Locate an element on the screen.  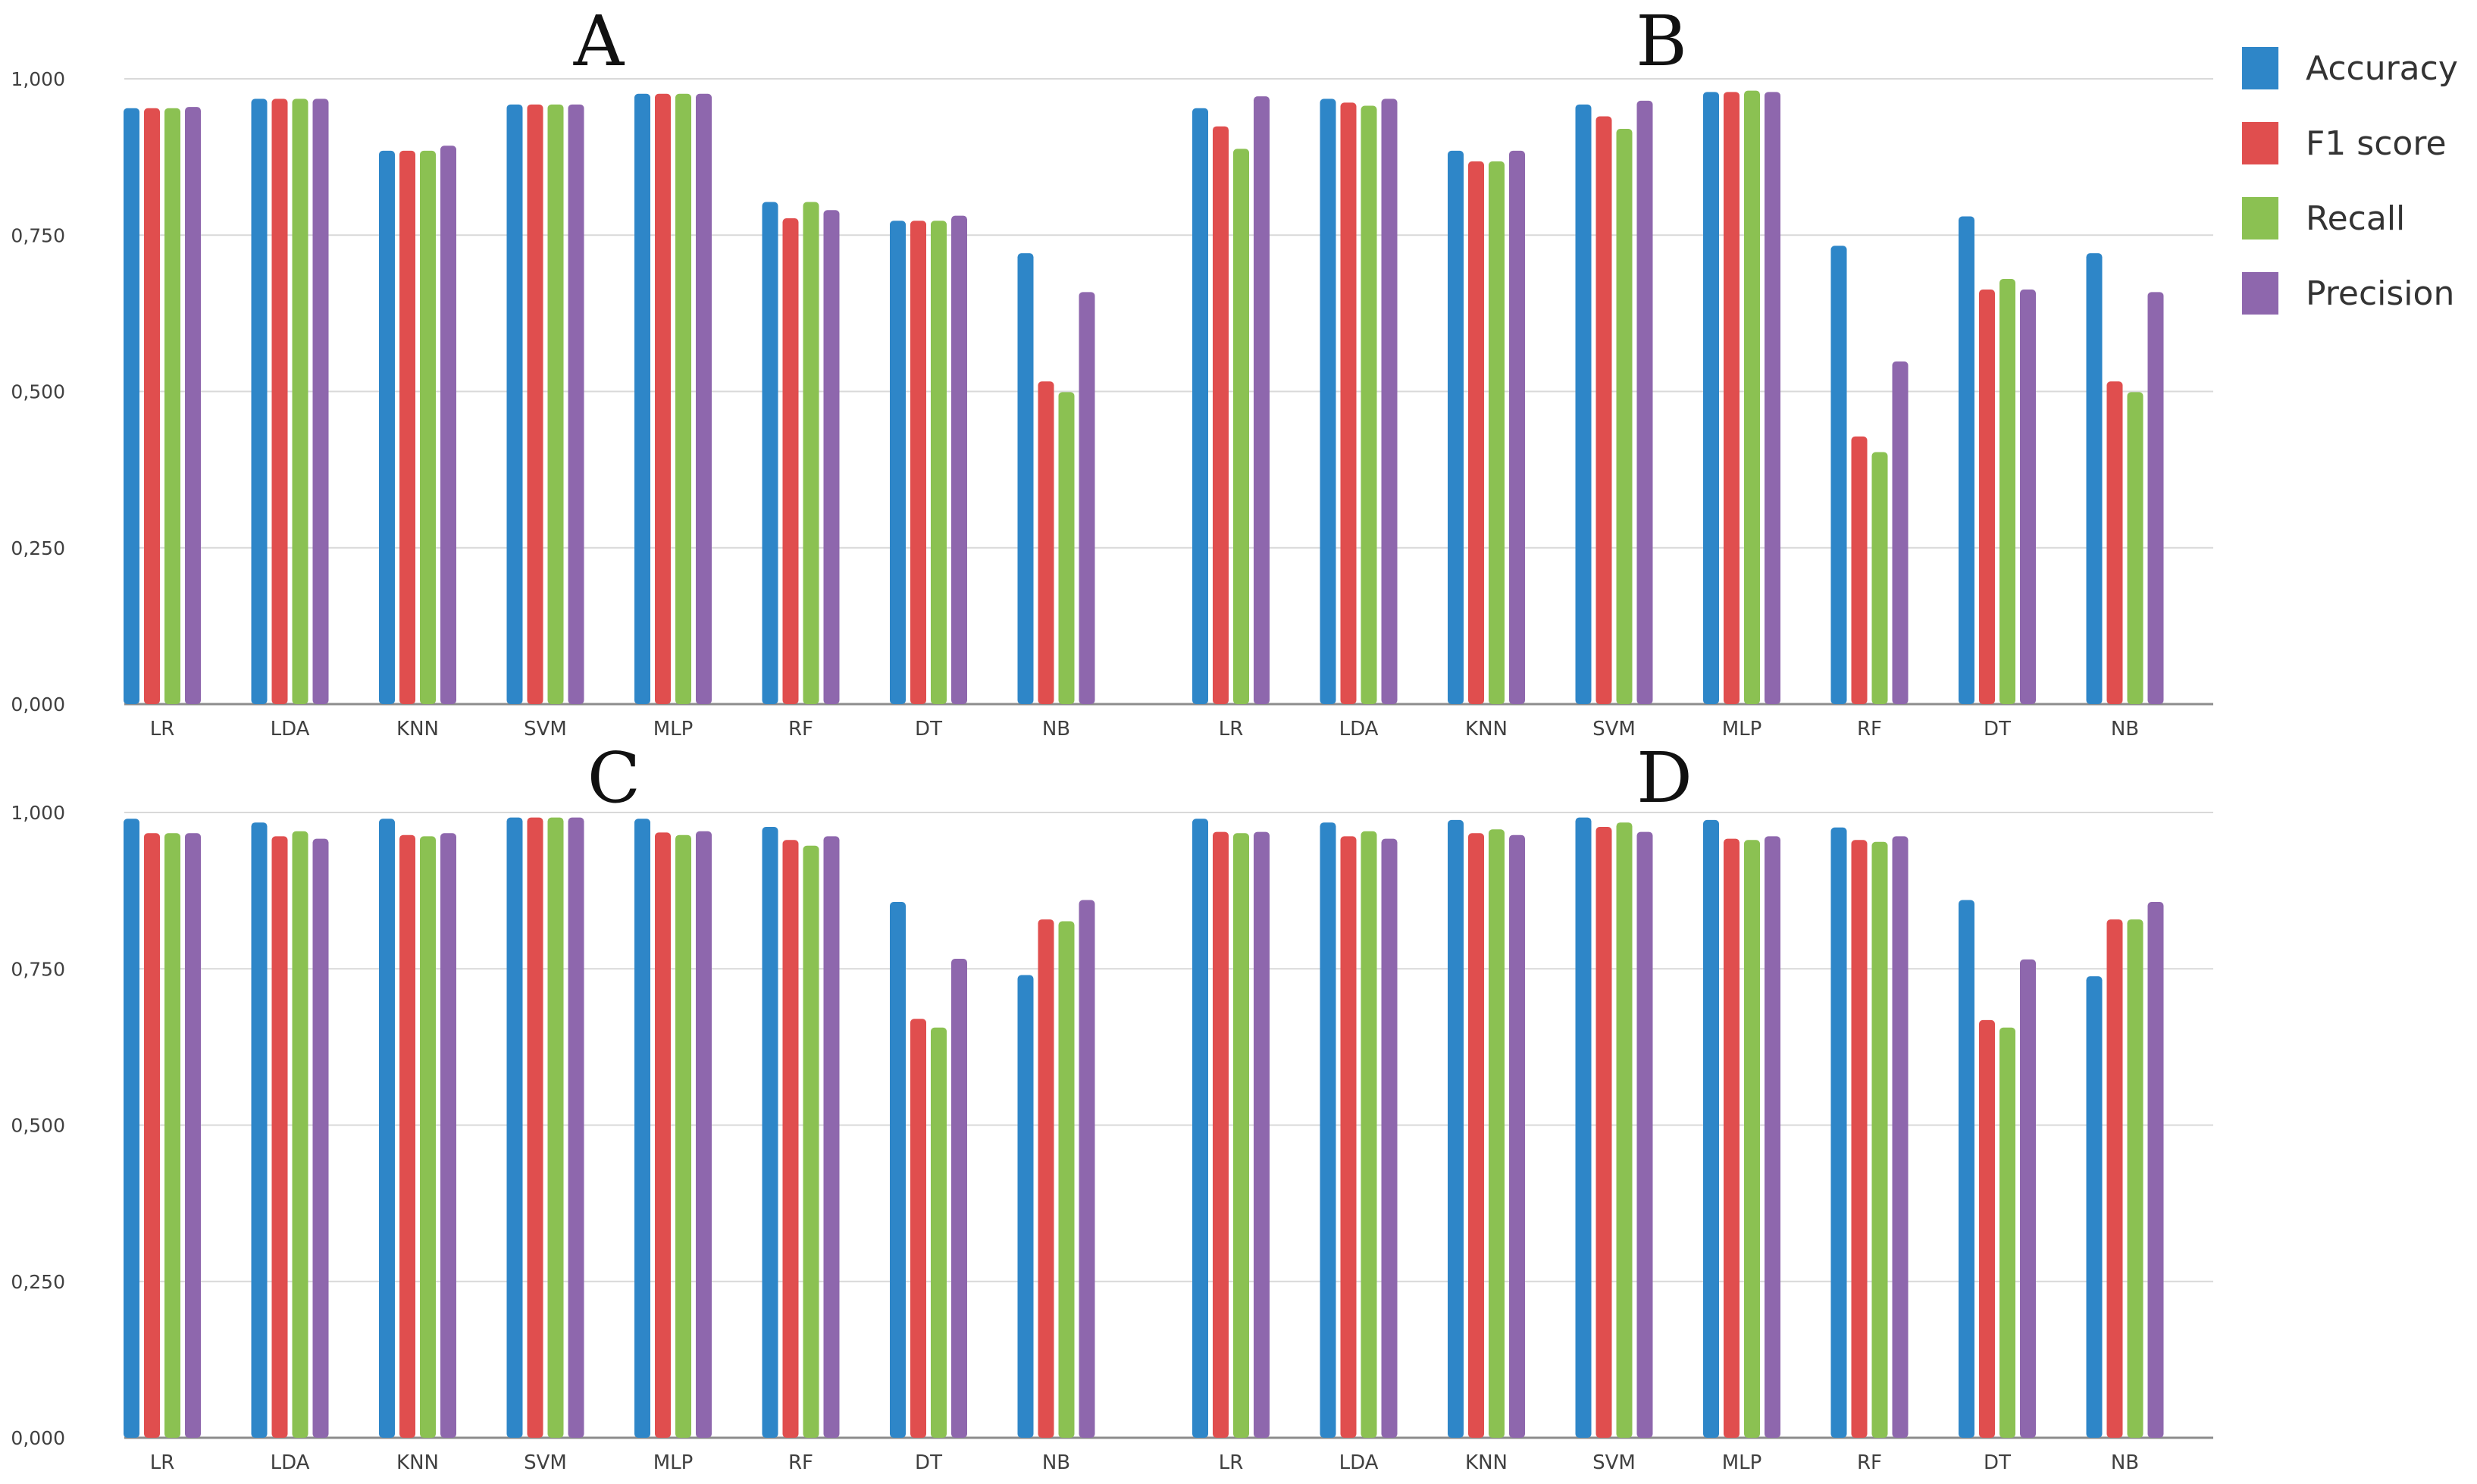
bar-b-mlp-precision is located at coordinates (1772, 398).